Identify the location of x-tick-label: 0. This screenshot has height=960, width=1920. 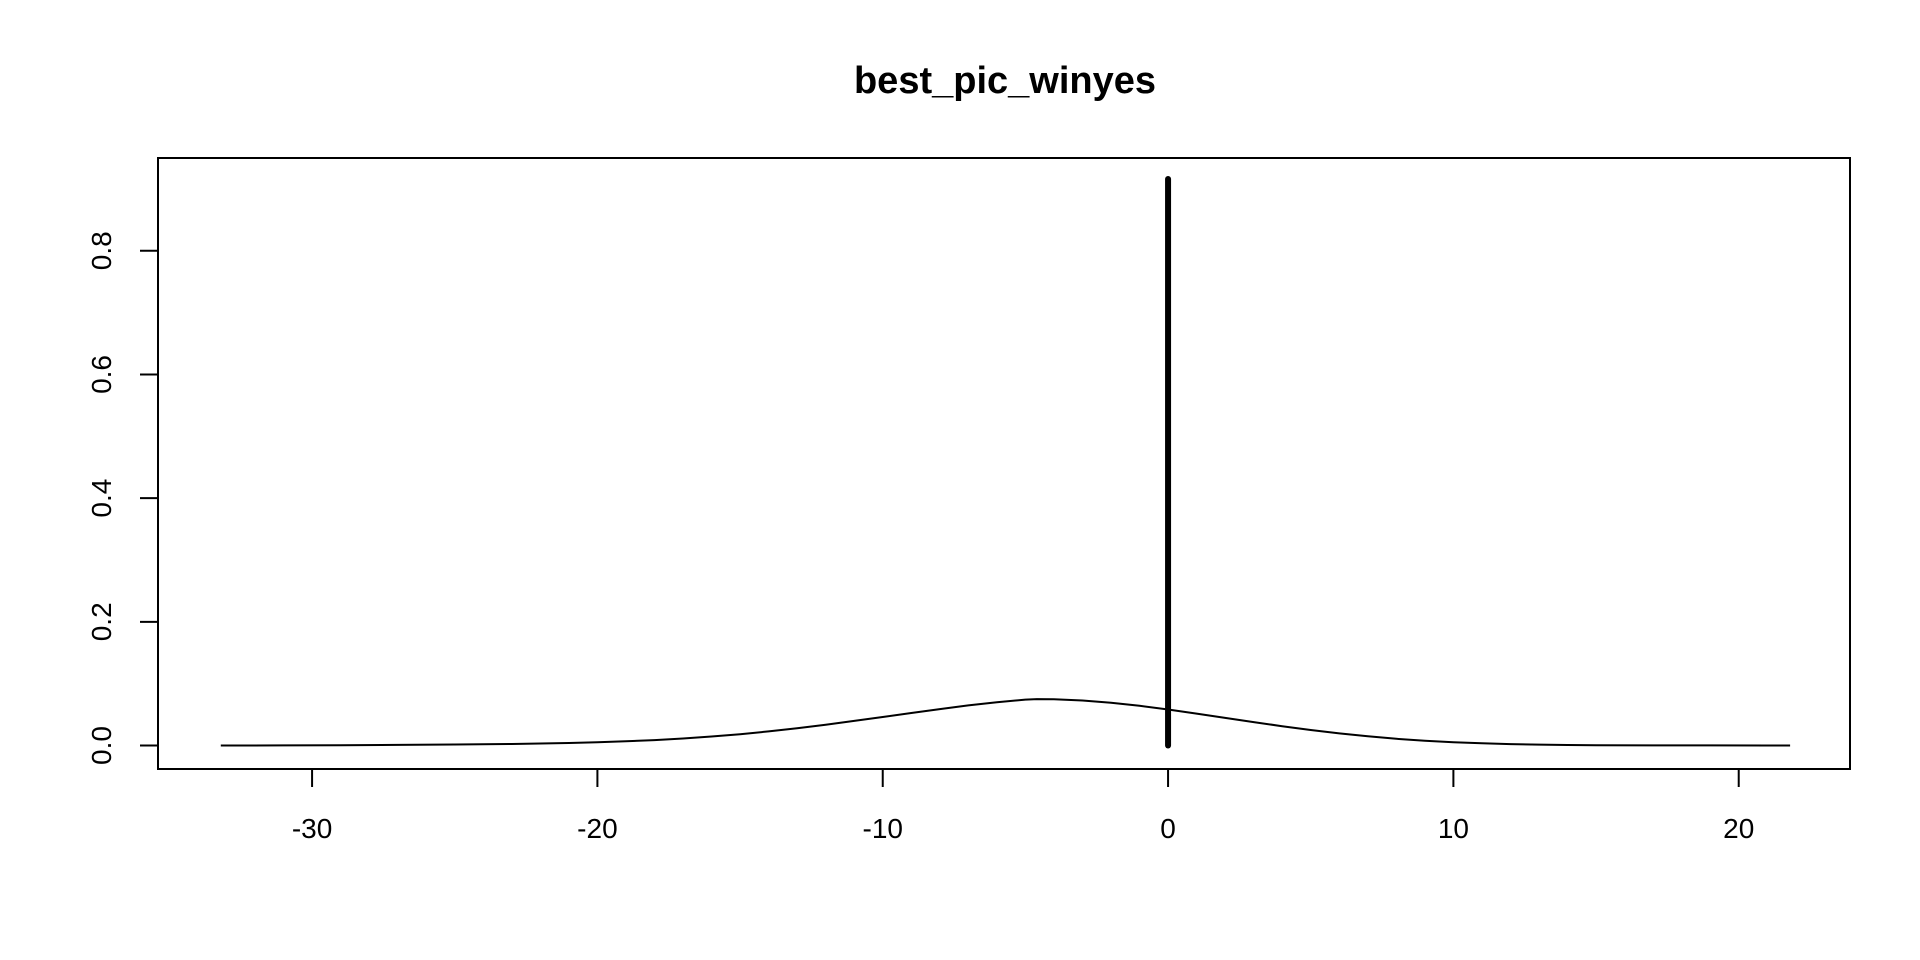
(1168, 828).